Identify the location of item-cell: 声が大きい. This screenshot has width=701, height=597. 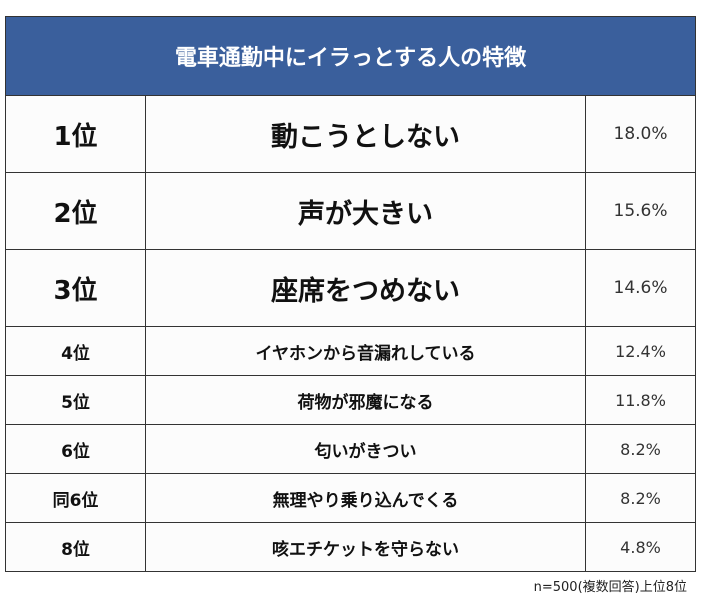
(365, 211).